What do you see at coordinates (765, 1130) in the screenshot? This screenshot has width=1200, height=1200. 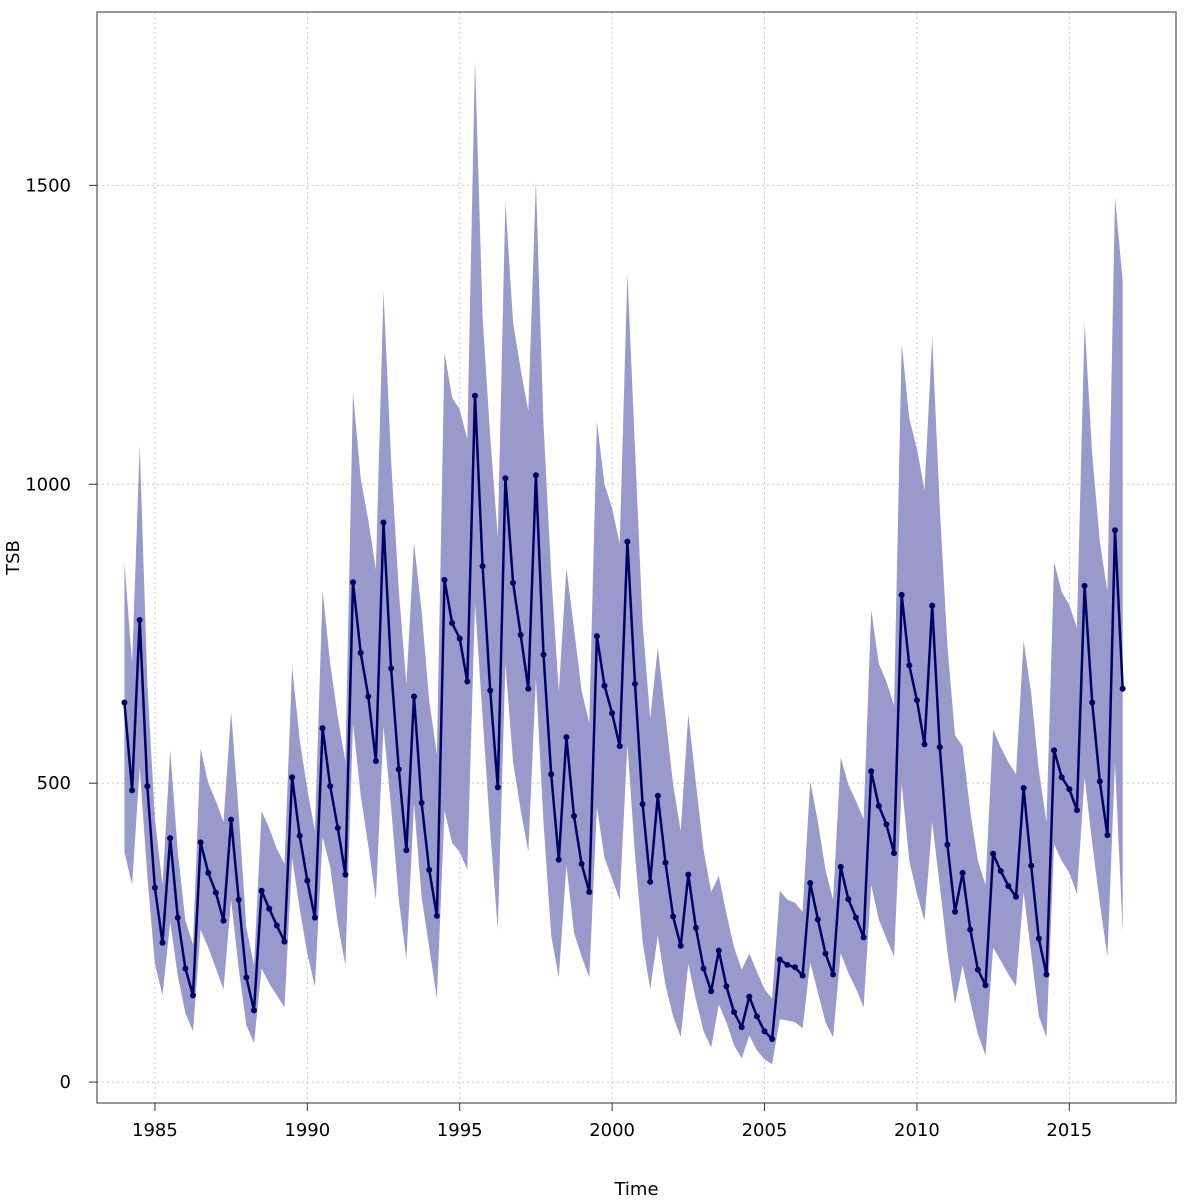 I see `x-tick-label: 2005` at bounding box center [765, 1130].